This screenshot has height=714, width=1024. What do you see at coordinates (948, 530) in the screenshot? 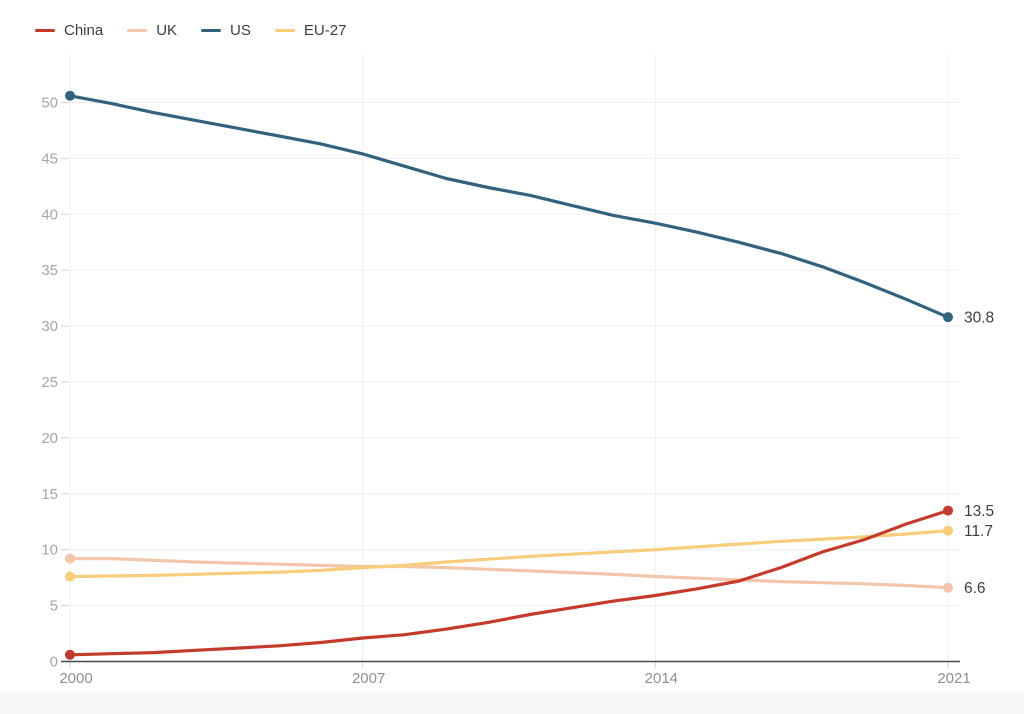
I see `line-eu-27-end-dot` at bounding box center [948, 530].